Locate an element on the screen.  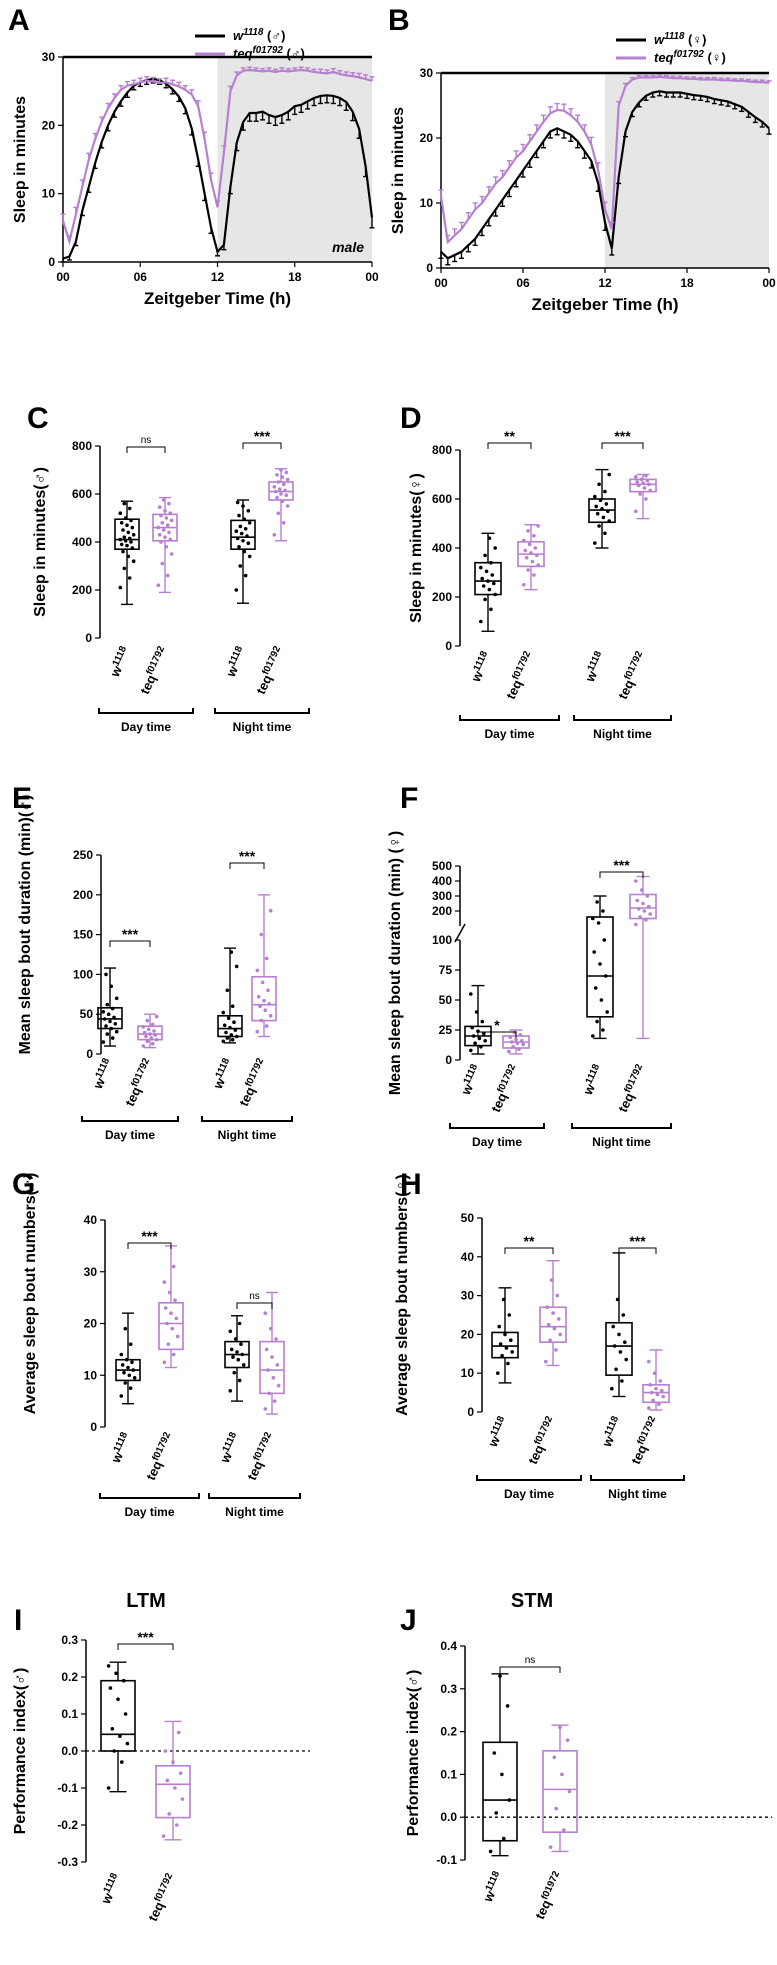
panel-g-box is located at coordinates (171, 1326).